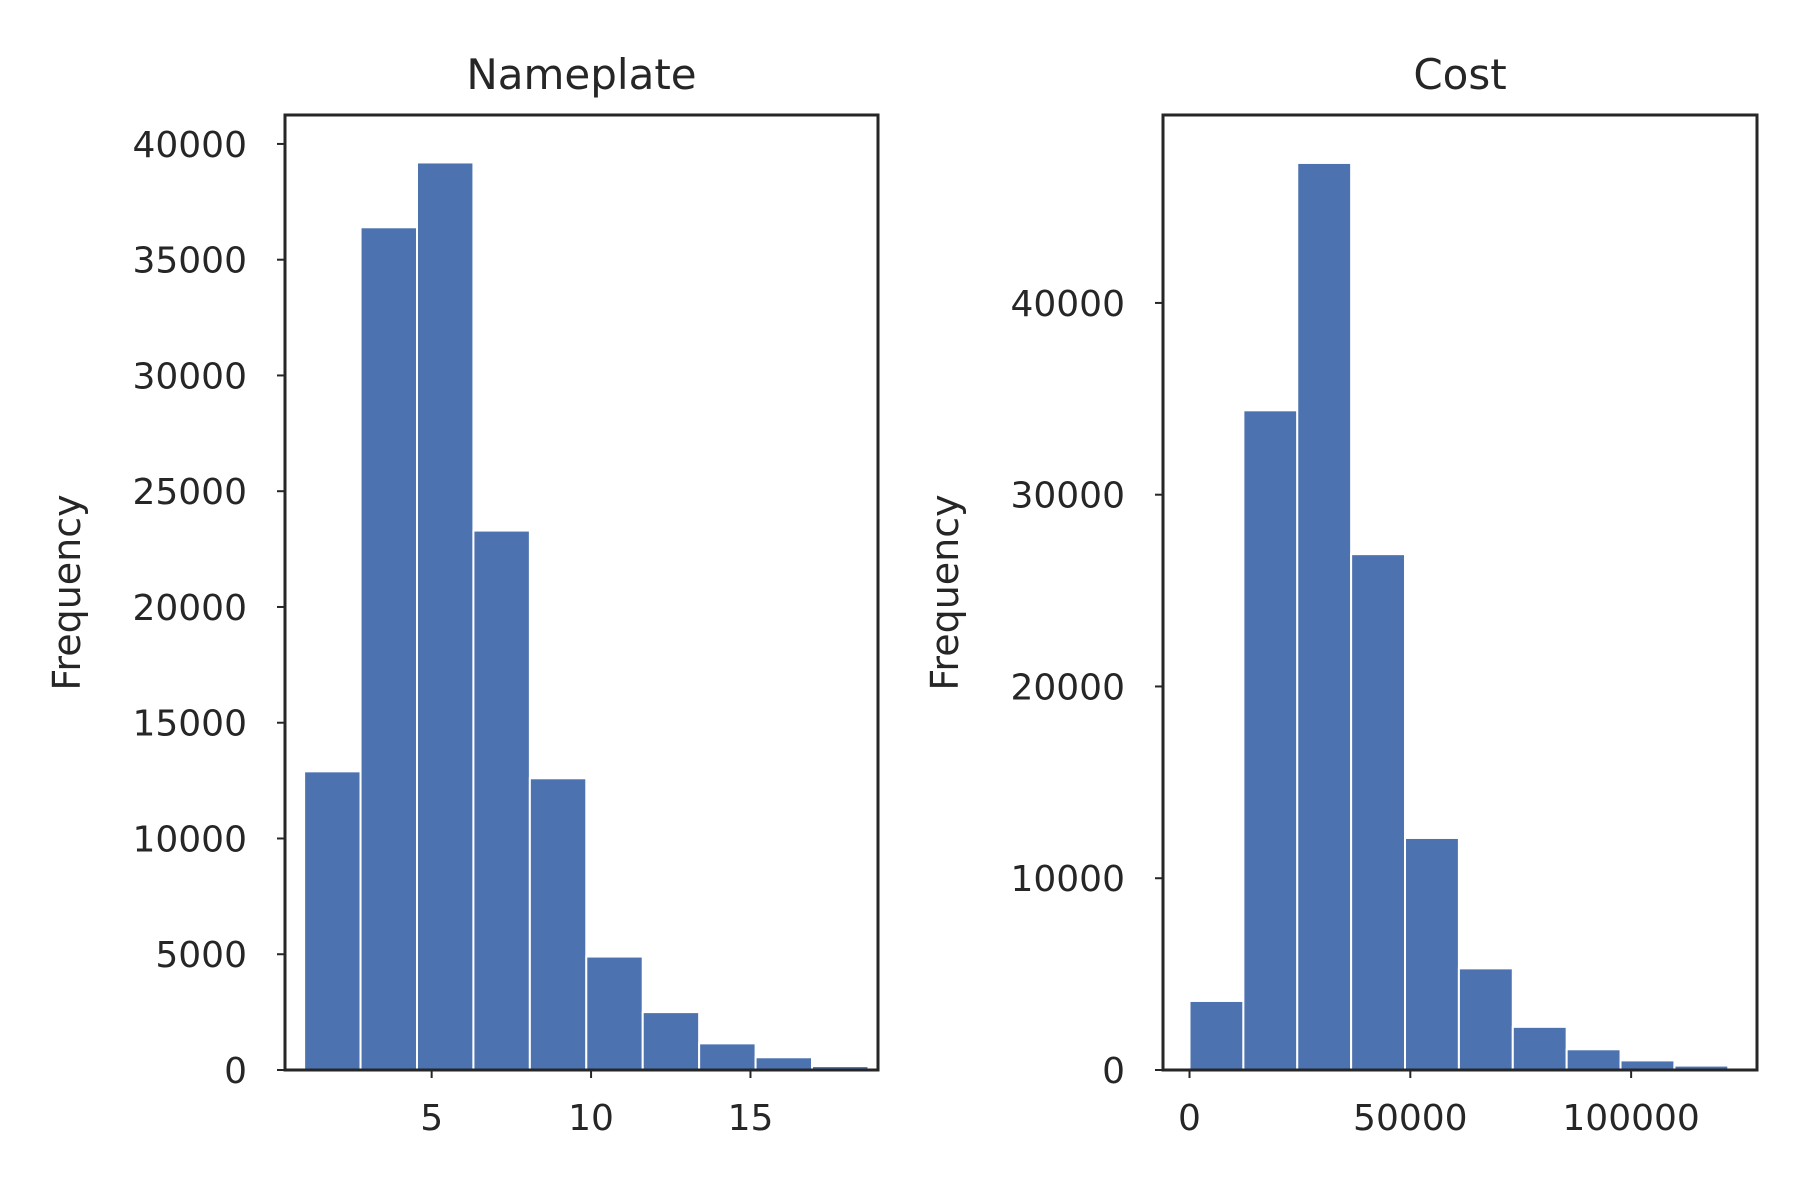  Describe the element at coordinates (1067, 304) in the screenshot. I see `cost-ytick-label: 40000` at that location.